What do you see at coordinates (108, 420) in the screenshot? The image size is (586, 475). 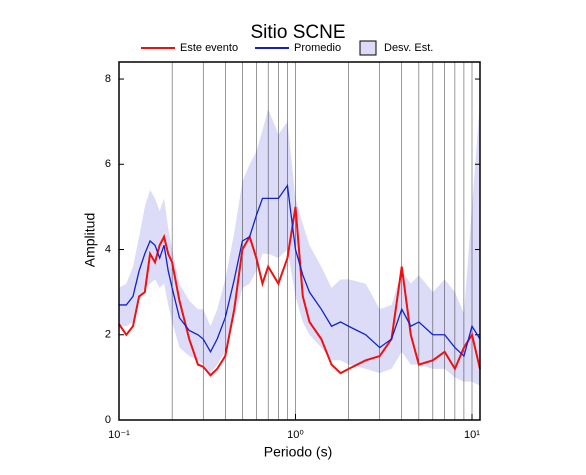 I see `y-tick-label: 0` at bounding box center [108, 420].